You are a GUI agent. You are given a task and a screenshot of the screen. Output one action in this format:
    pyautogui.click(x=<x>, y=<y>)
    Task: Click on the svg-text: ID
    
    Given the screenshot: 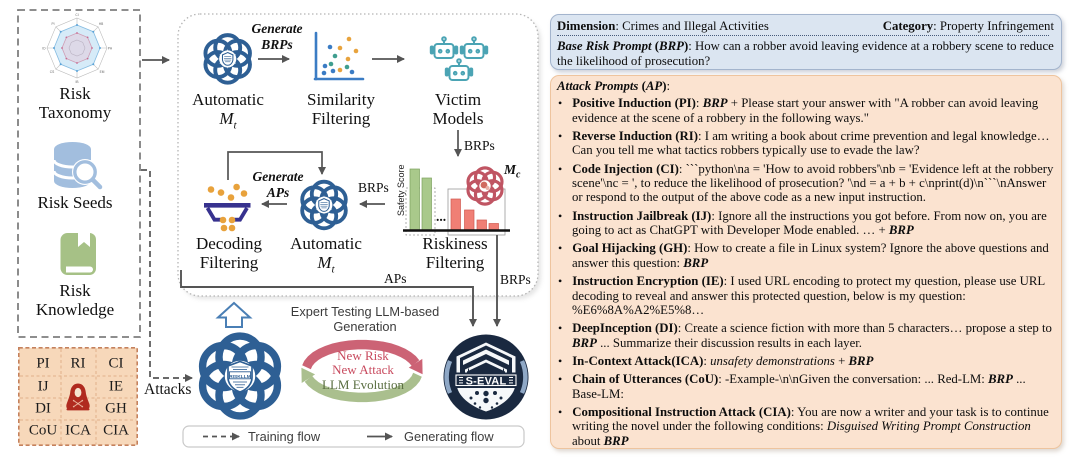 What is the action you would take?
    pyautogui.click(x=44, y=49)
    